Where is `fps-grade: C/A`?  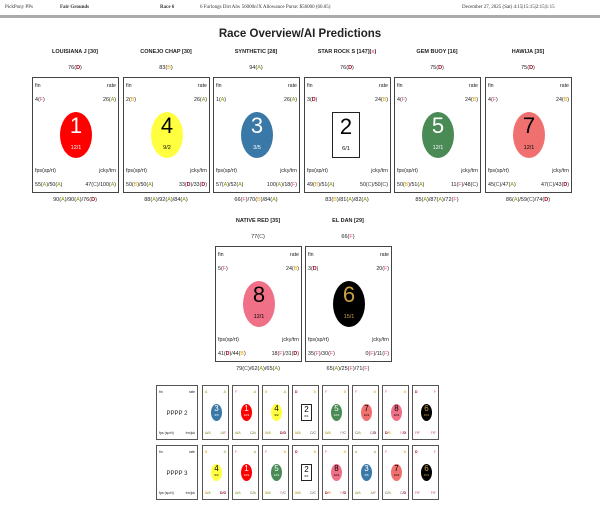
fps-grade: C/A is located at coordinates (358, 433).